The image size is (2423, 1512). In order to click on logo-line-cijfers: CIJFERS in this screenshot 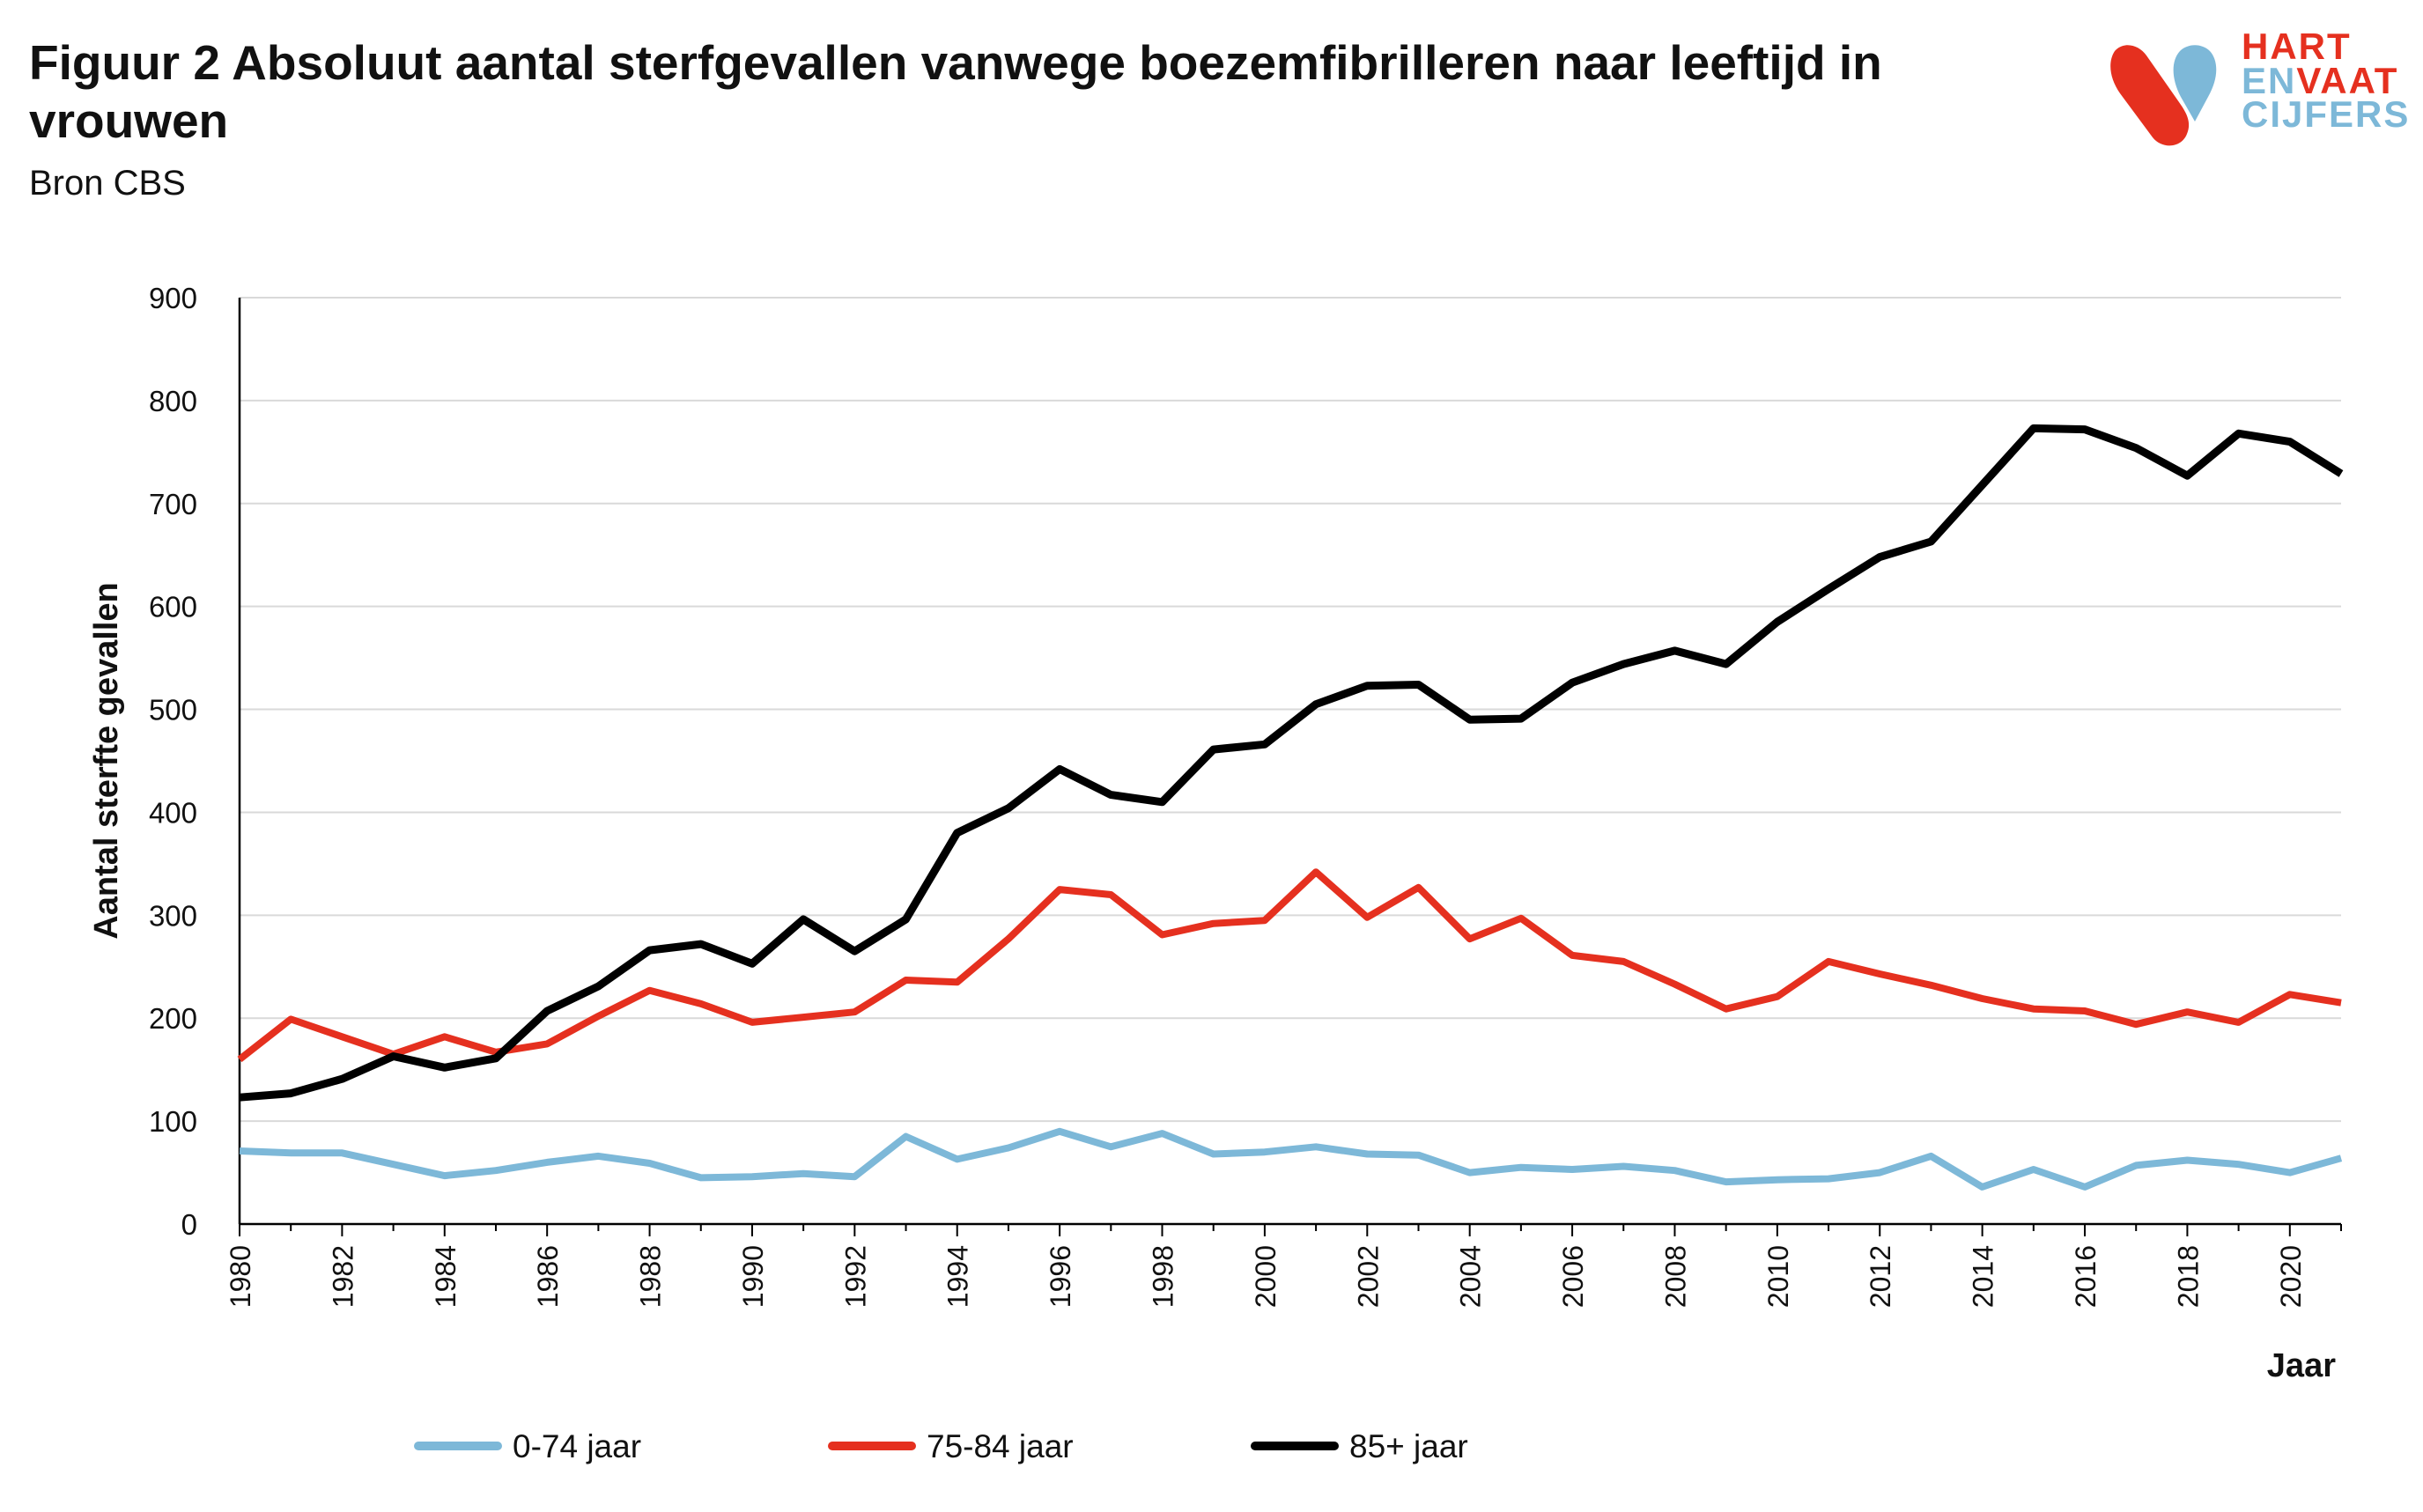, I will do `click(2326, 115)`.